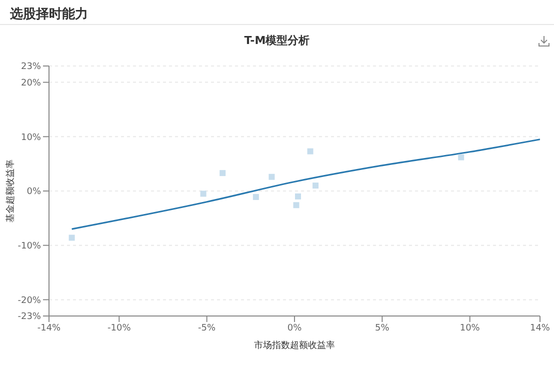 This screenshot has height=374, width=554. Describe the element at coordinates (31, 137) in the screenshot. I see `y-tick-label: 10%` at that location.